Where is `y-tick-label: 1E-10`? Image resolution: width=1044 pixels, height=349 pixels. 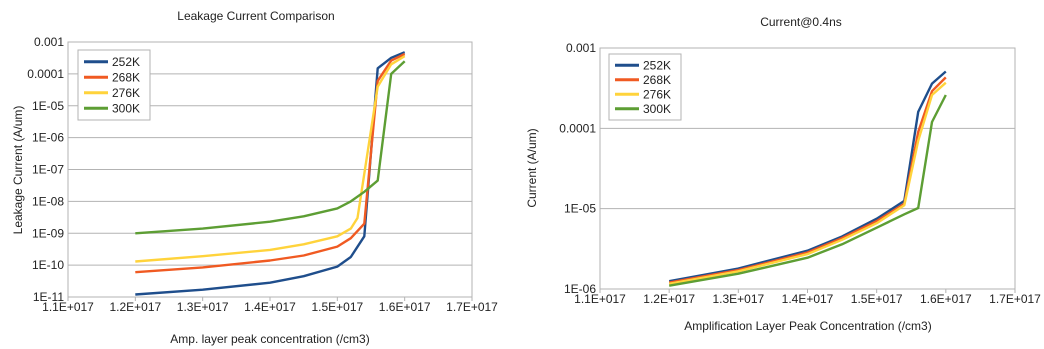 y-tick-label: 1E-10 is located at coordinates (48, 265).